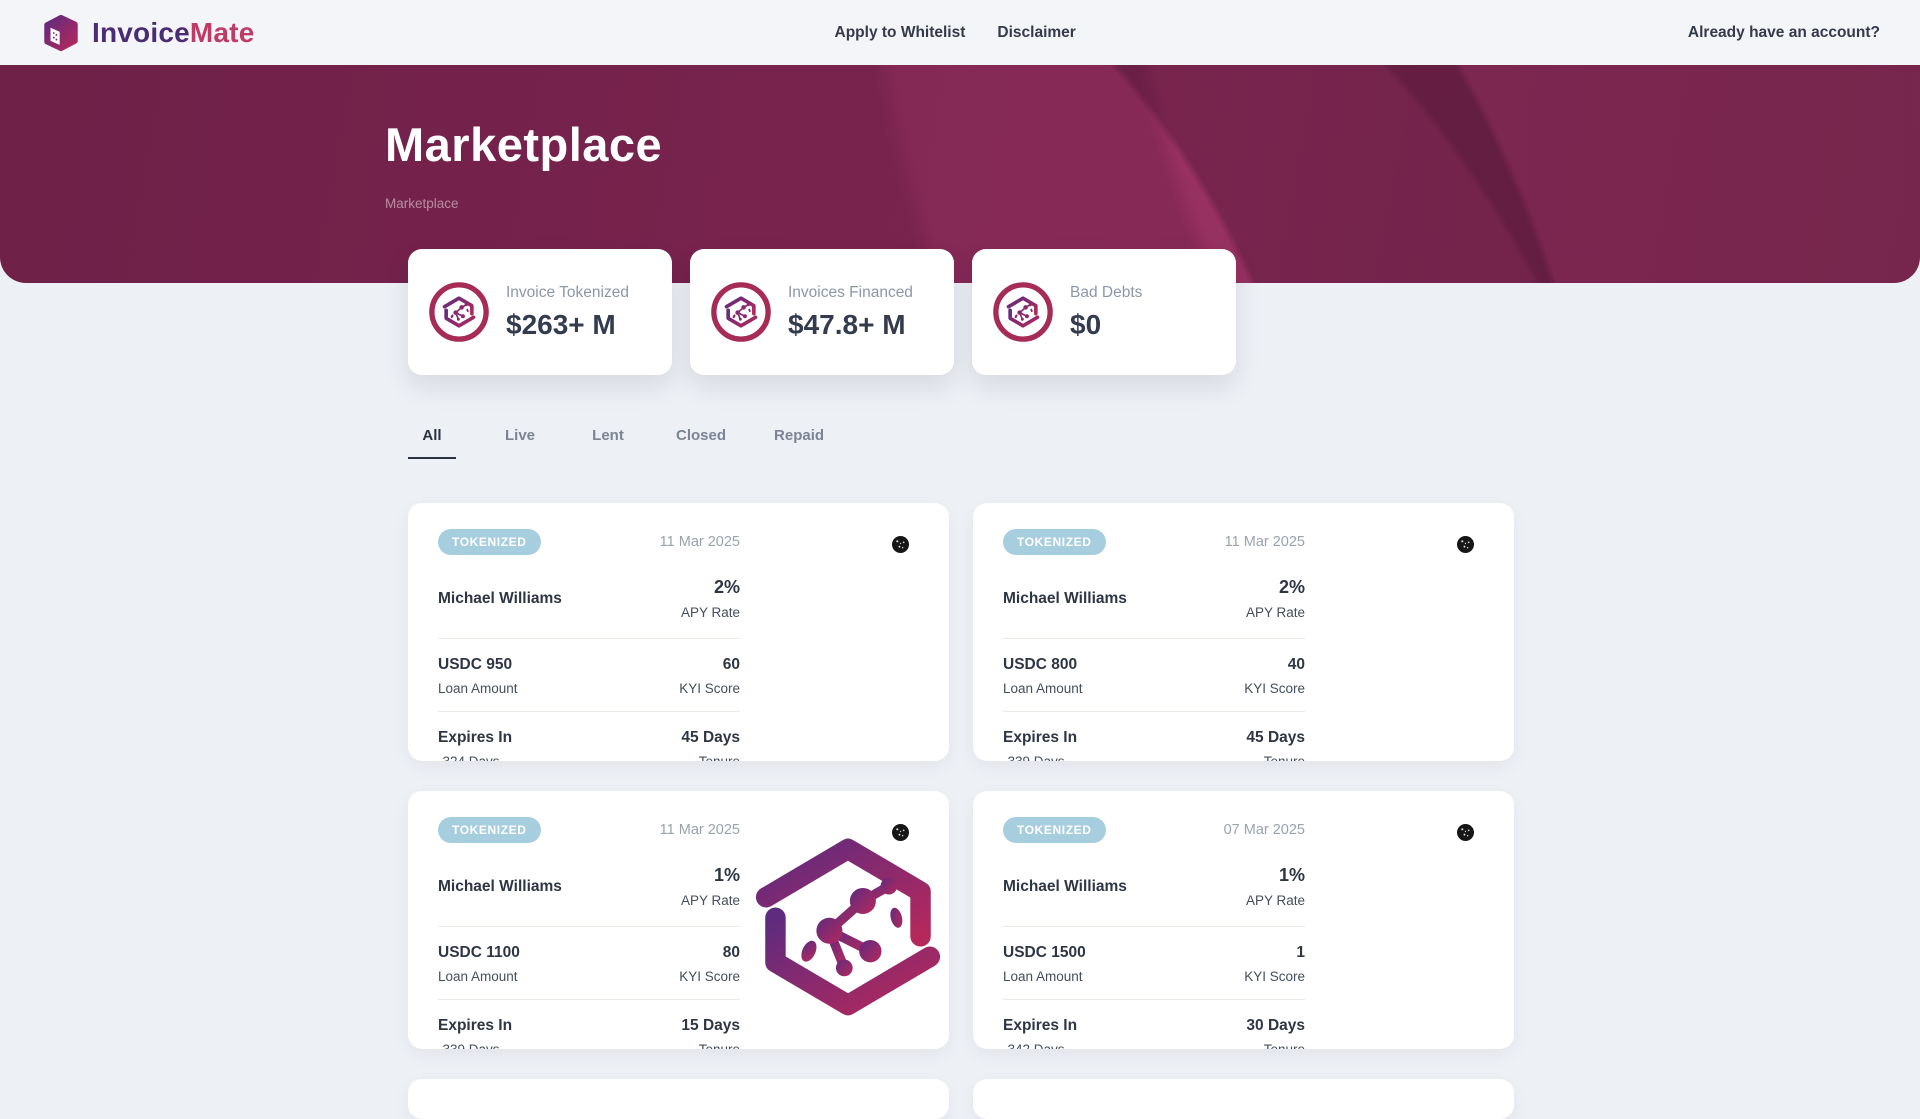 The image size is (1920, 1119). Describe the element at coordinates (850, 292) in the screenshot. I see `stat-label: Invoices Financed` at that location.